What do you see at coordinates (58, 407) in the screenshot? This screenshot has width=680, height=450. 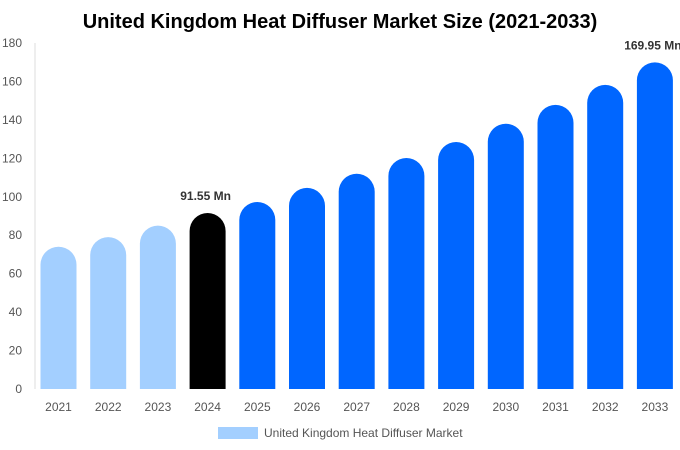 I see `x-tick-label: 2021` at bounding box center [58, 407].